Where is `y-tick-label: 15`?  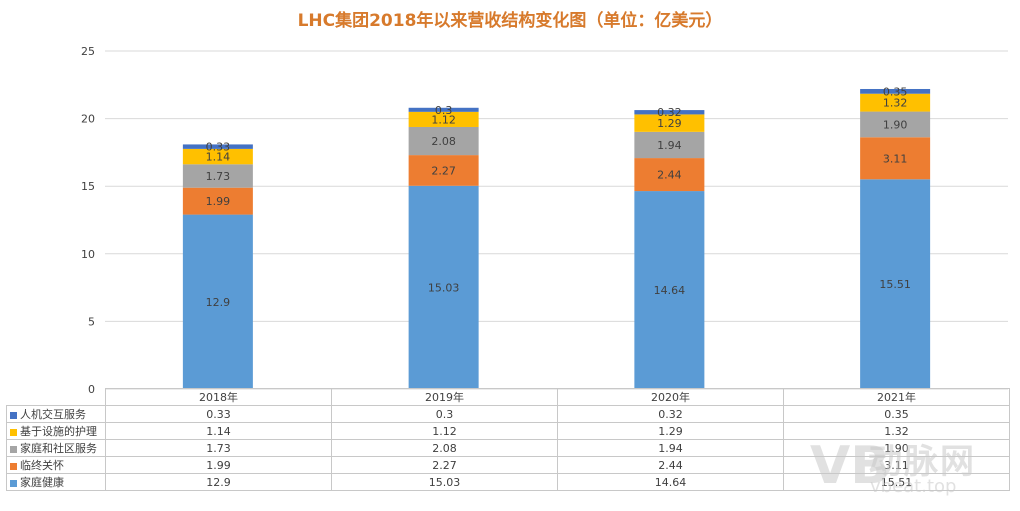
y-tick-label: 15 is located at coordinates (88, 186).